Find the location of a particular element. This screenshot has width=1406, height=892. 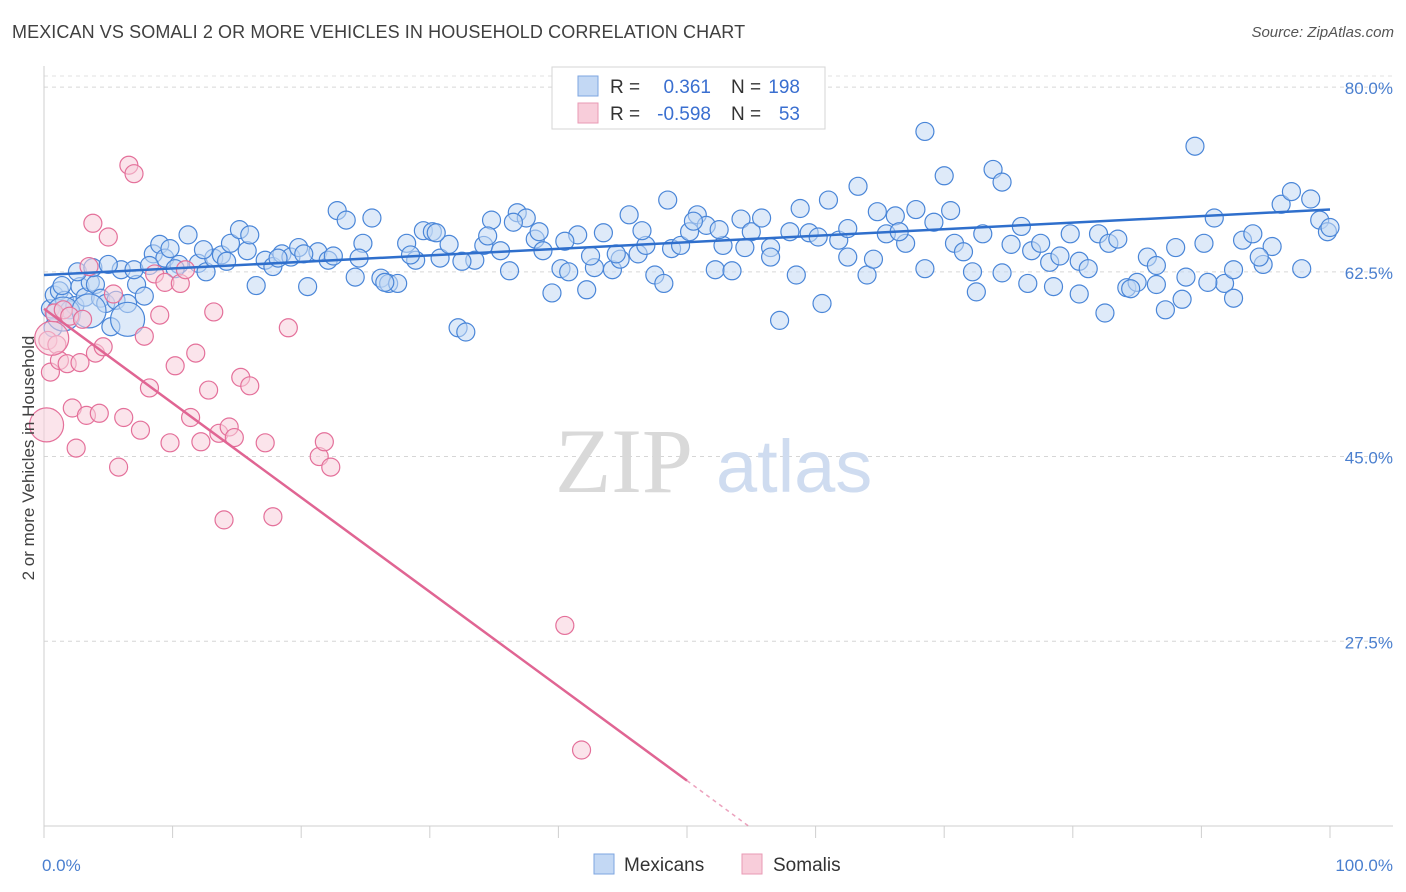

legend-swatch-somalis is located at coordinates (588, 113).